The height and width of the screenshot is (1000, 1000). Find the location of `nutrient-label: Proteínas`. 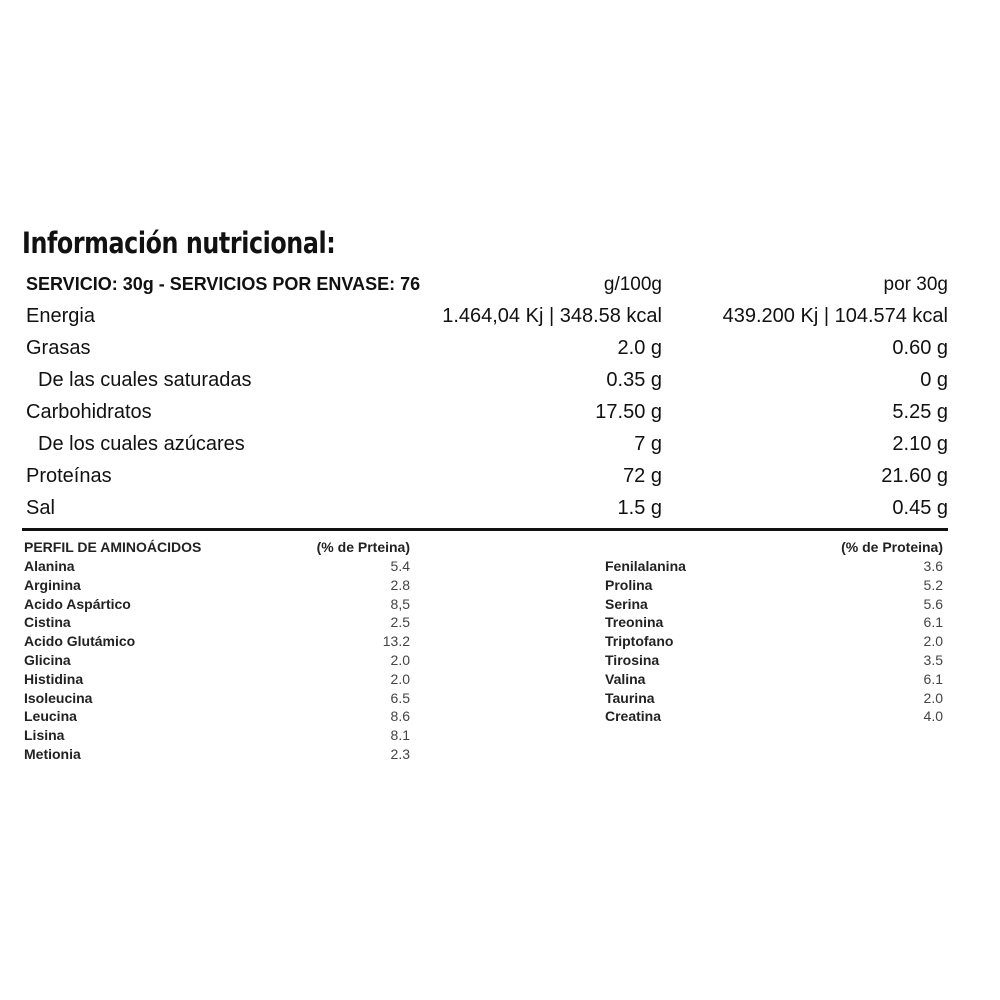

nutrient-label: Proteínas is located at coordinates (69, 476).